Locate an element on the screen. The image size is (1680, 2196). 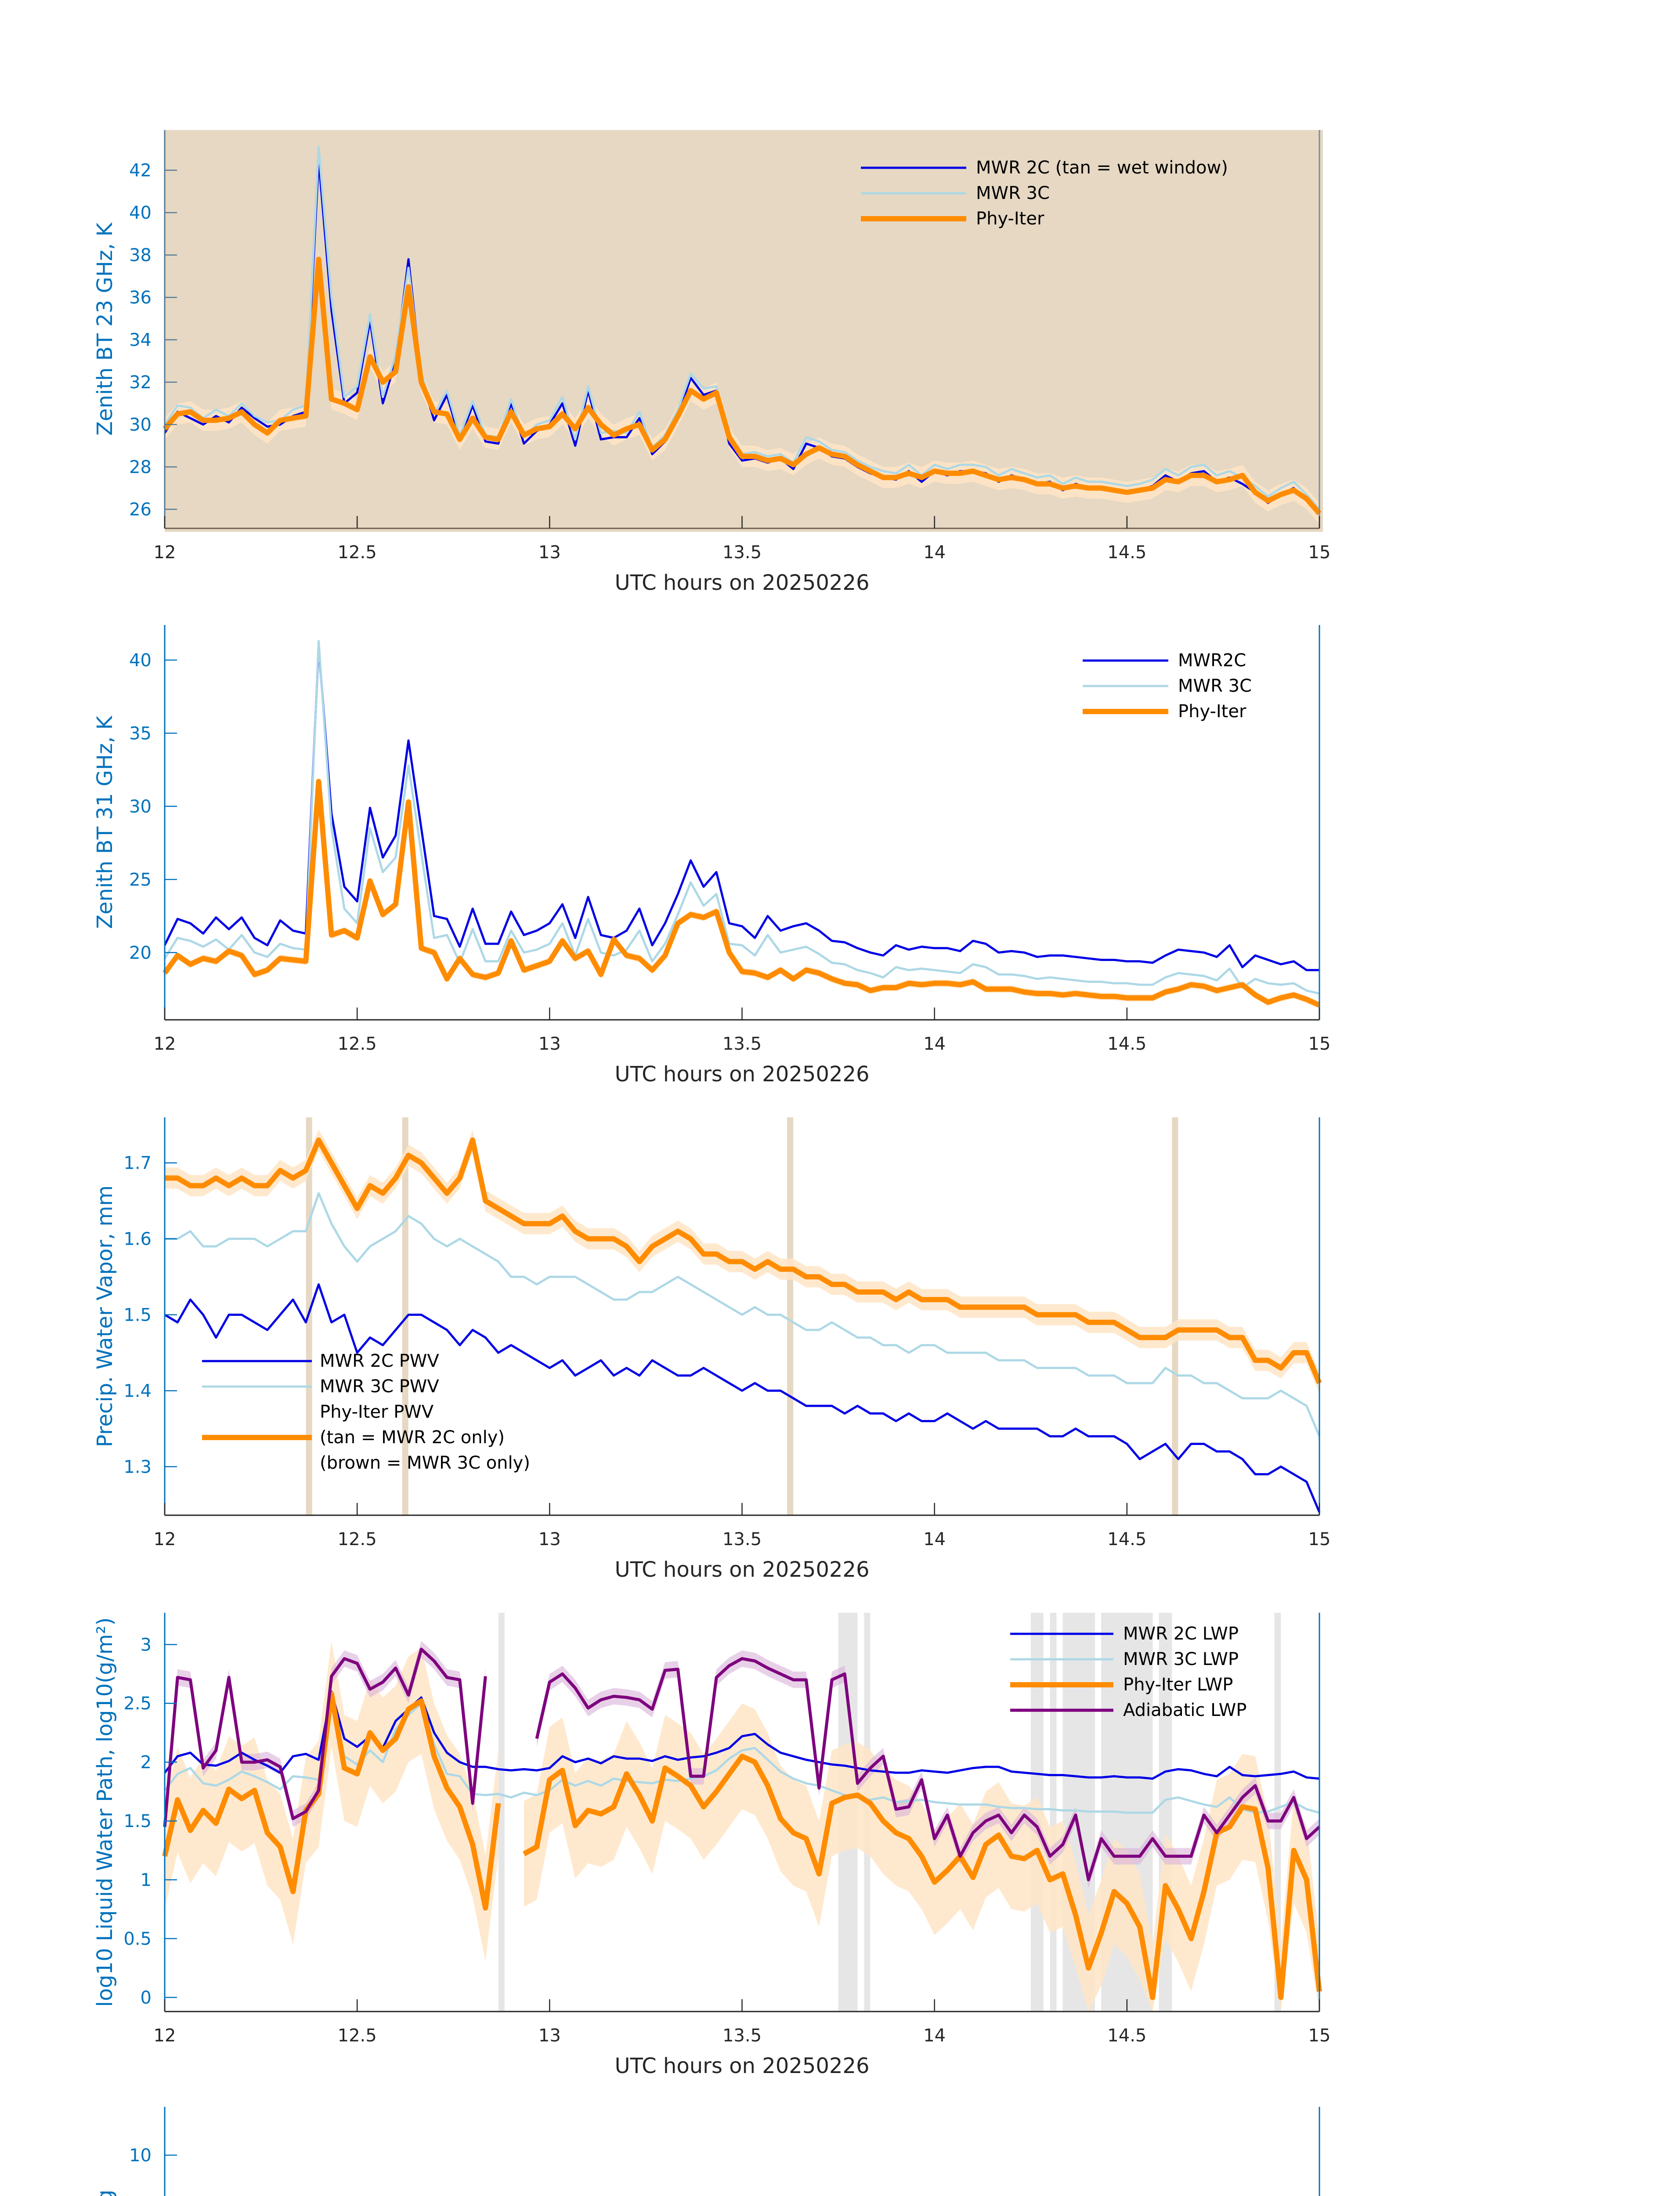
axes: 12 12.5 13 13.5 14 14.5 15 20 25 30 35 40 is located at coordinates (729, 840).